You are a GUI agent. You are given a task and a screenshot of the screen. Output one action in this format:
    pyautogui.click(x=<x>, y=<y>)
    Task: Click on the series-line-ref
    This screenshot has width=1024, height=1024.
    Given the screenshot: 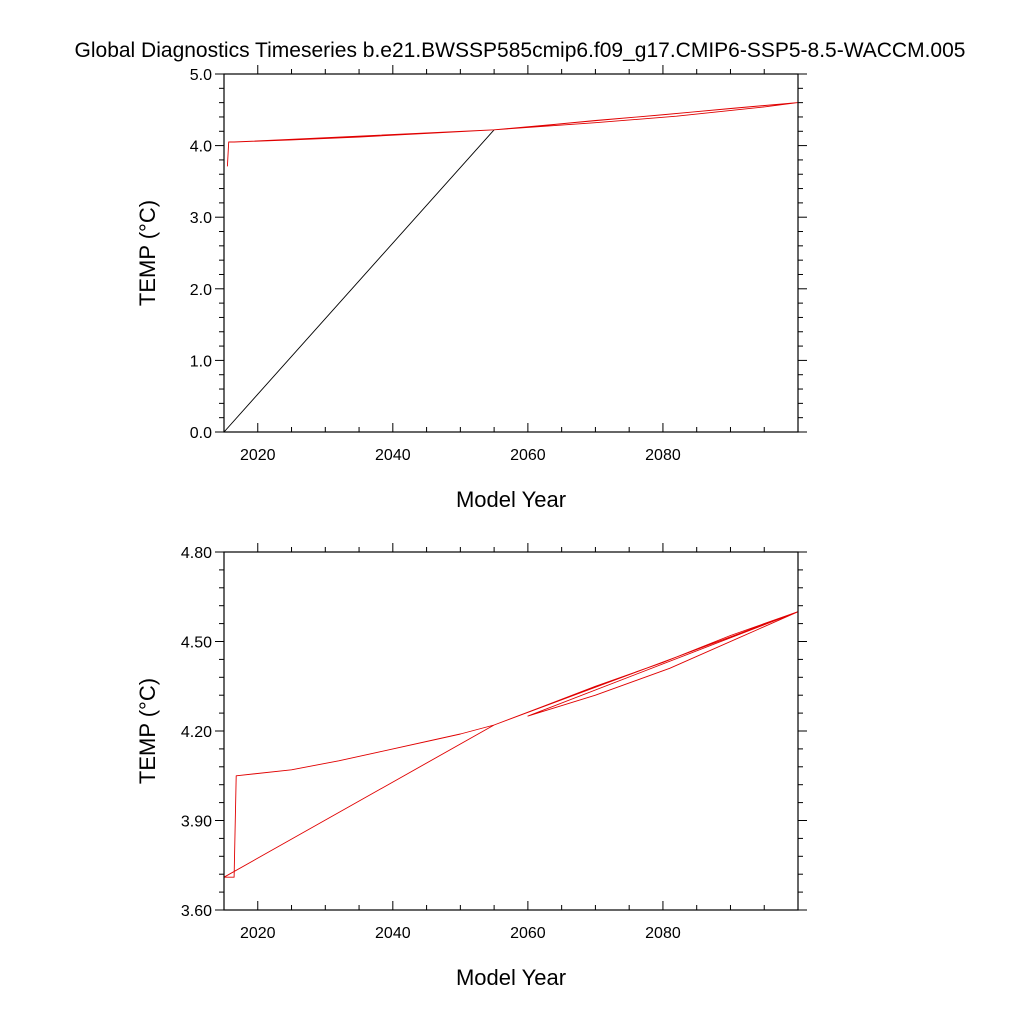 What is the action you would take?
    pyautogui.click(x=359, y=280)
    